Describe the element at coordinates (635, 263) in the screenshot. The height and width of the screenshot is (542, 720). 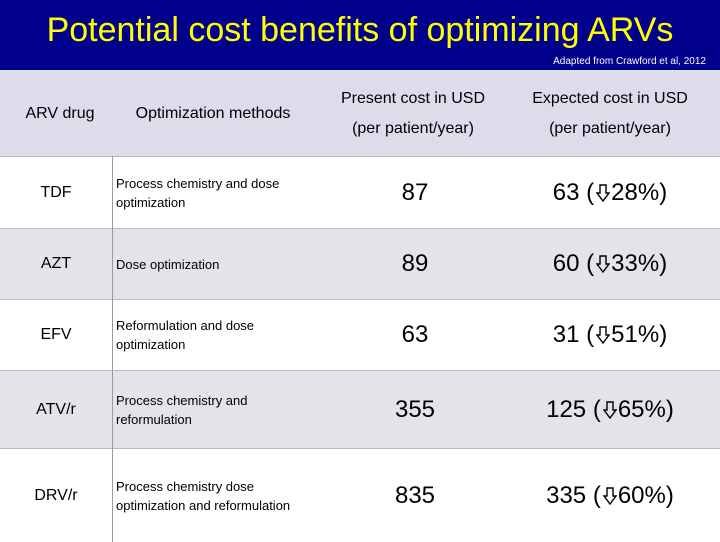
I see `reduction-value: 33%` at that location.